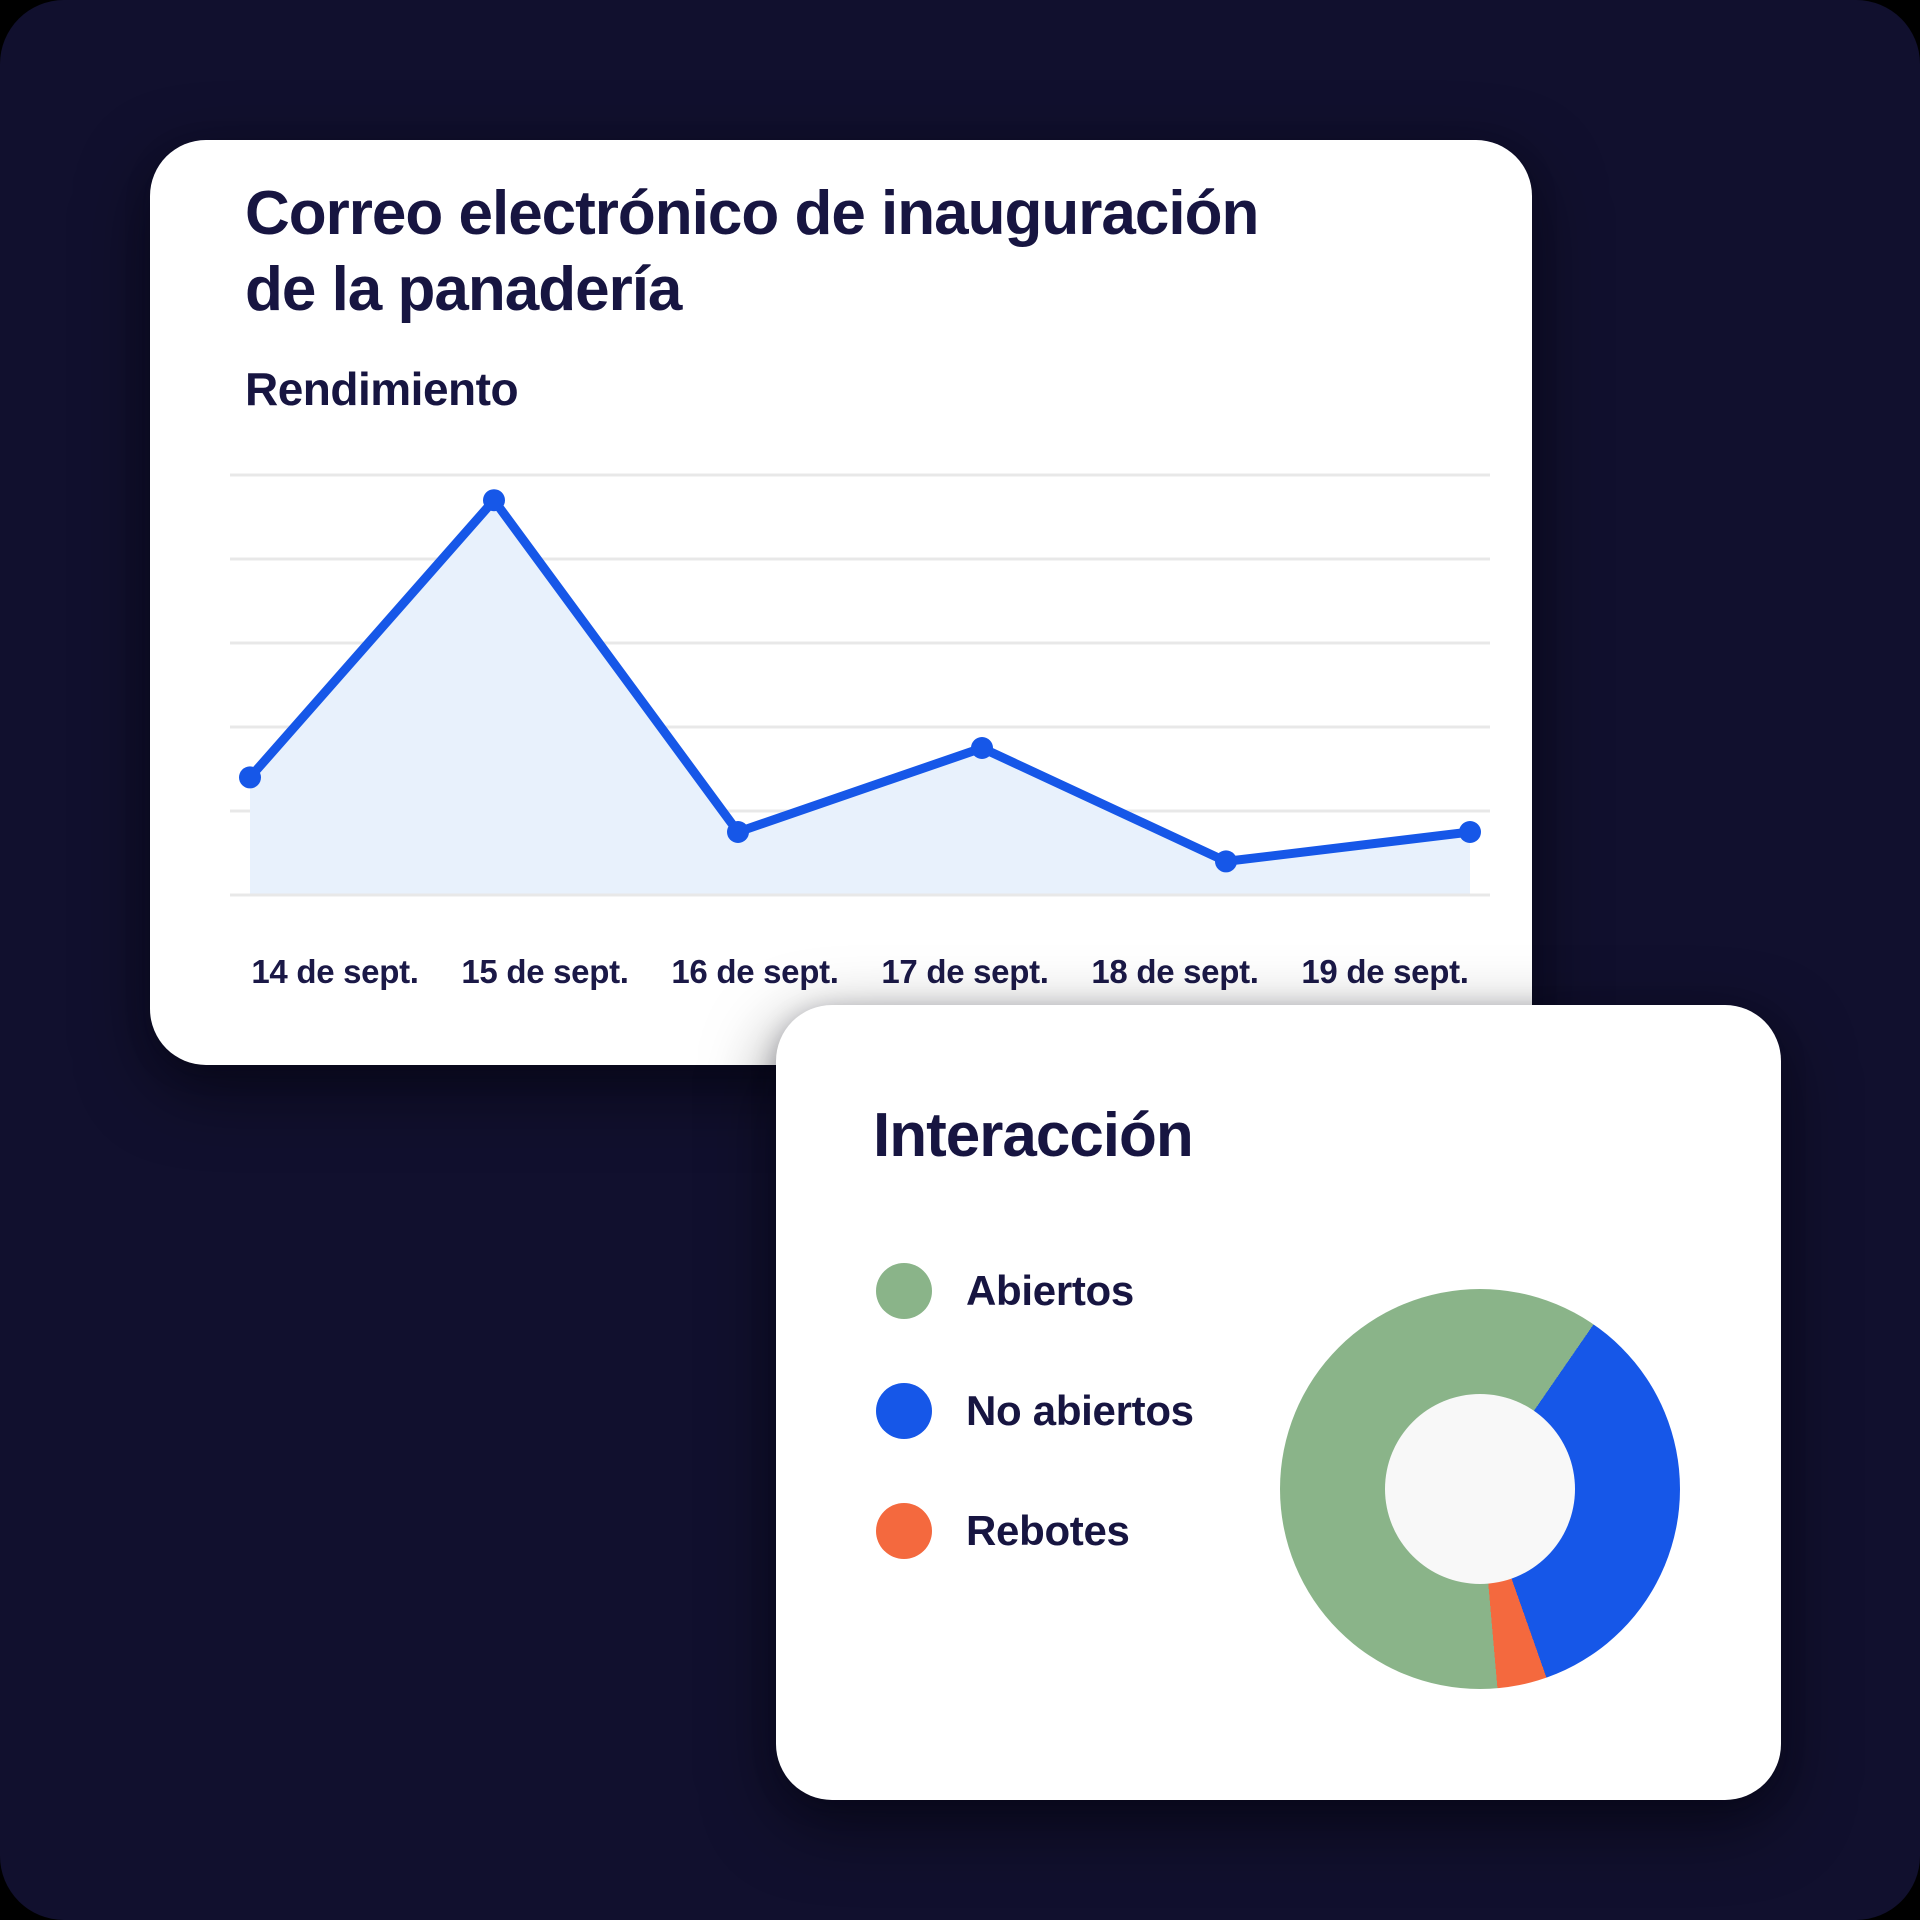 The image size is (1920, 1920). I want to click on x-axis-label: 16 de sept., so click(755, 971).